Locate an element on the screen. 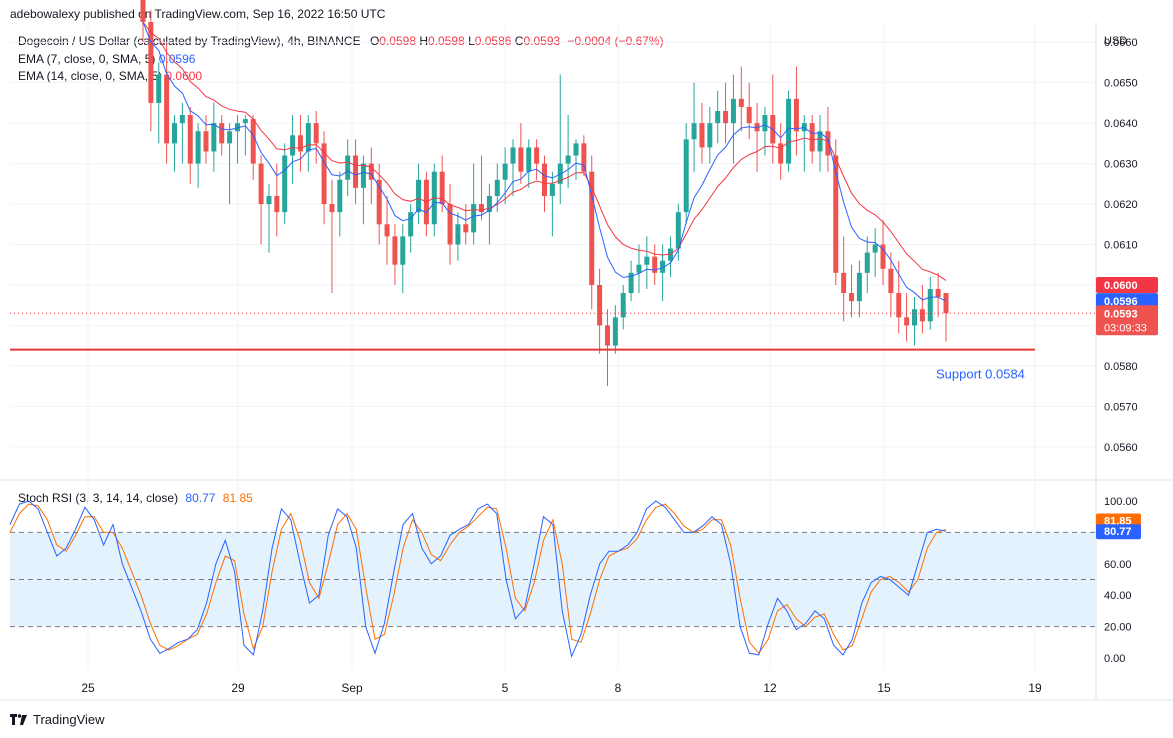  price-tick-label: 0.0560 is located at coordinates (1121, 448).